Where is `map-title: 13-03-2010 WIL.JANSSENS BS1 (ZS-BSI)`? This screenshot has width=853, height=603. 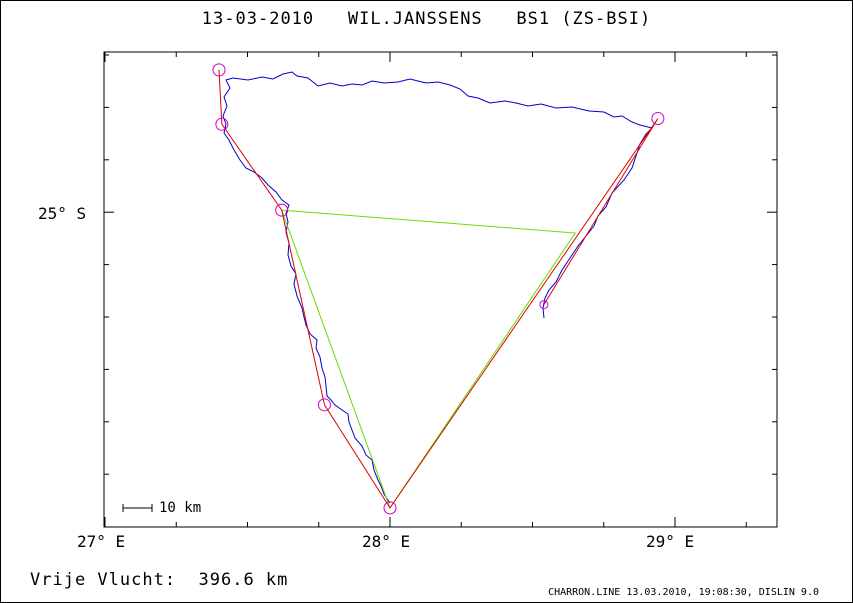 map-title: 13-03-2010 WIL.JANSSENS BS1 (ZS-BSI) is located at coordinates (426, 19).